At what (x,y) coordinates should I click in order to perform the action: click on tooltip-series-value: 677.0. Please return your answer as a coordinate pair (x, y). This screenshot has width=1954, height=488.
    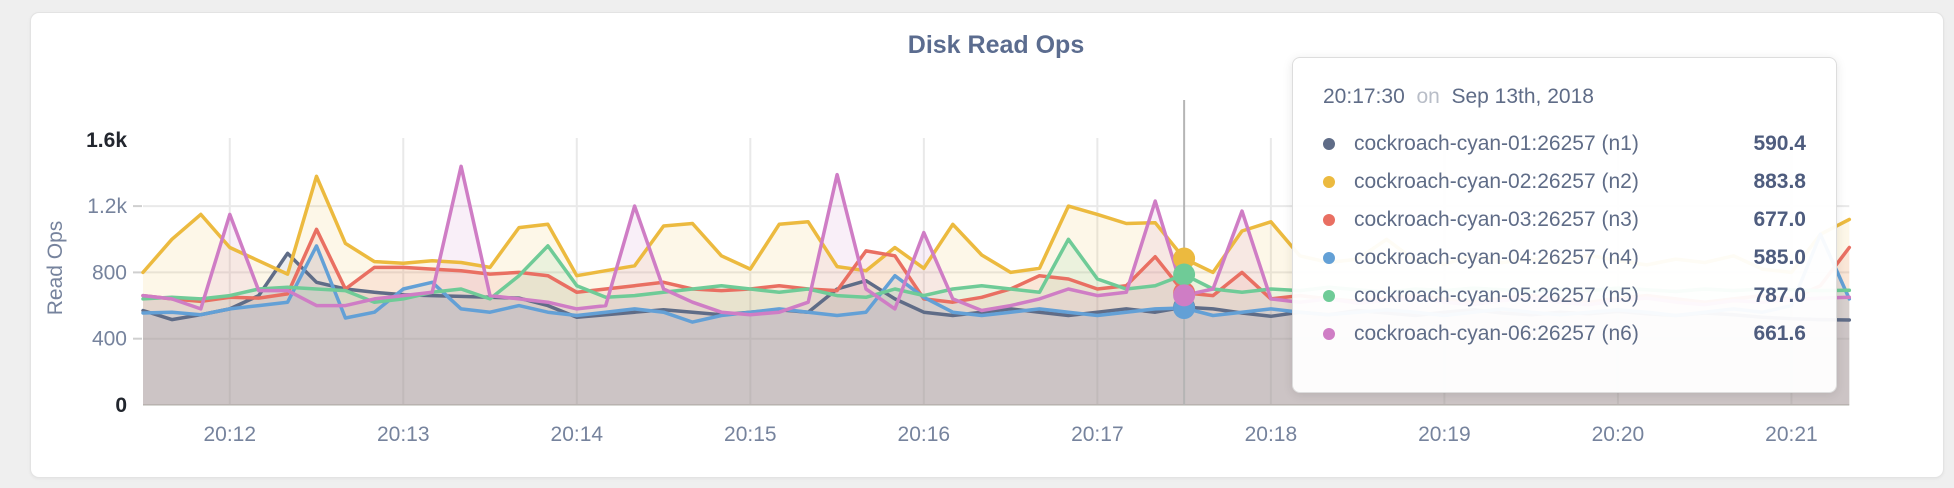
    Looking at the image, I should click on (1779, 219).